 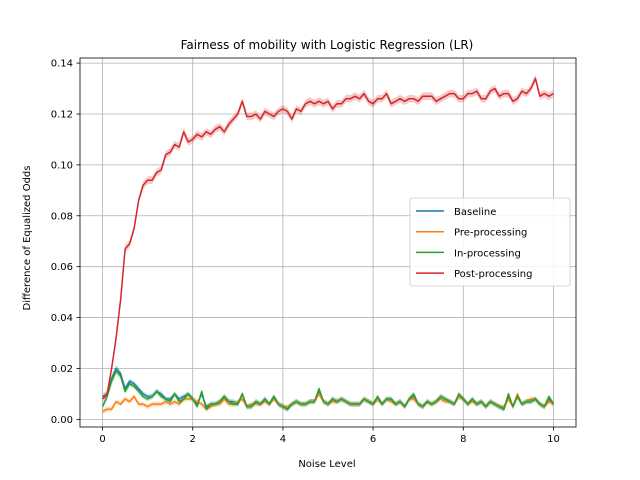 What do you see at coordinates (193, 439) in the screenshot?
I see `x-tick-label: 2` at bounding box center [193, 439].